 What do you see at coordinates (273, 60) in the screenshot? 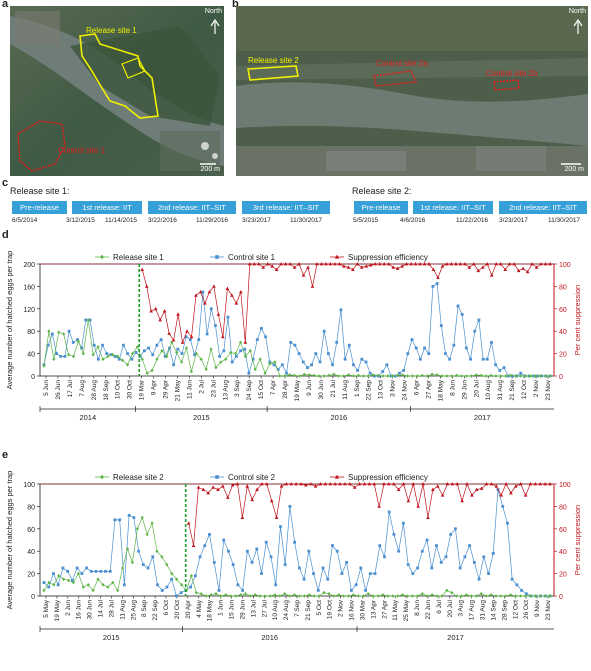
I see `release-site-2-label: Release site 2` at bounding box center [273, 60].